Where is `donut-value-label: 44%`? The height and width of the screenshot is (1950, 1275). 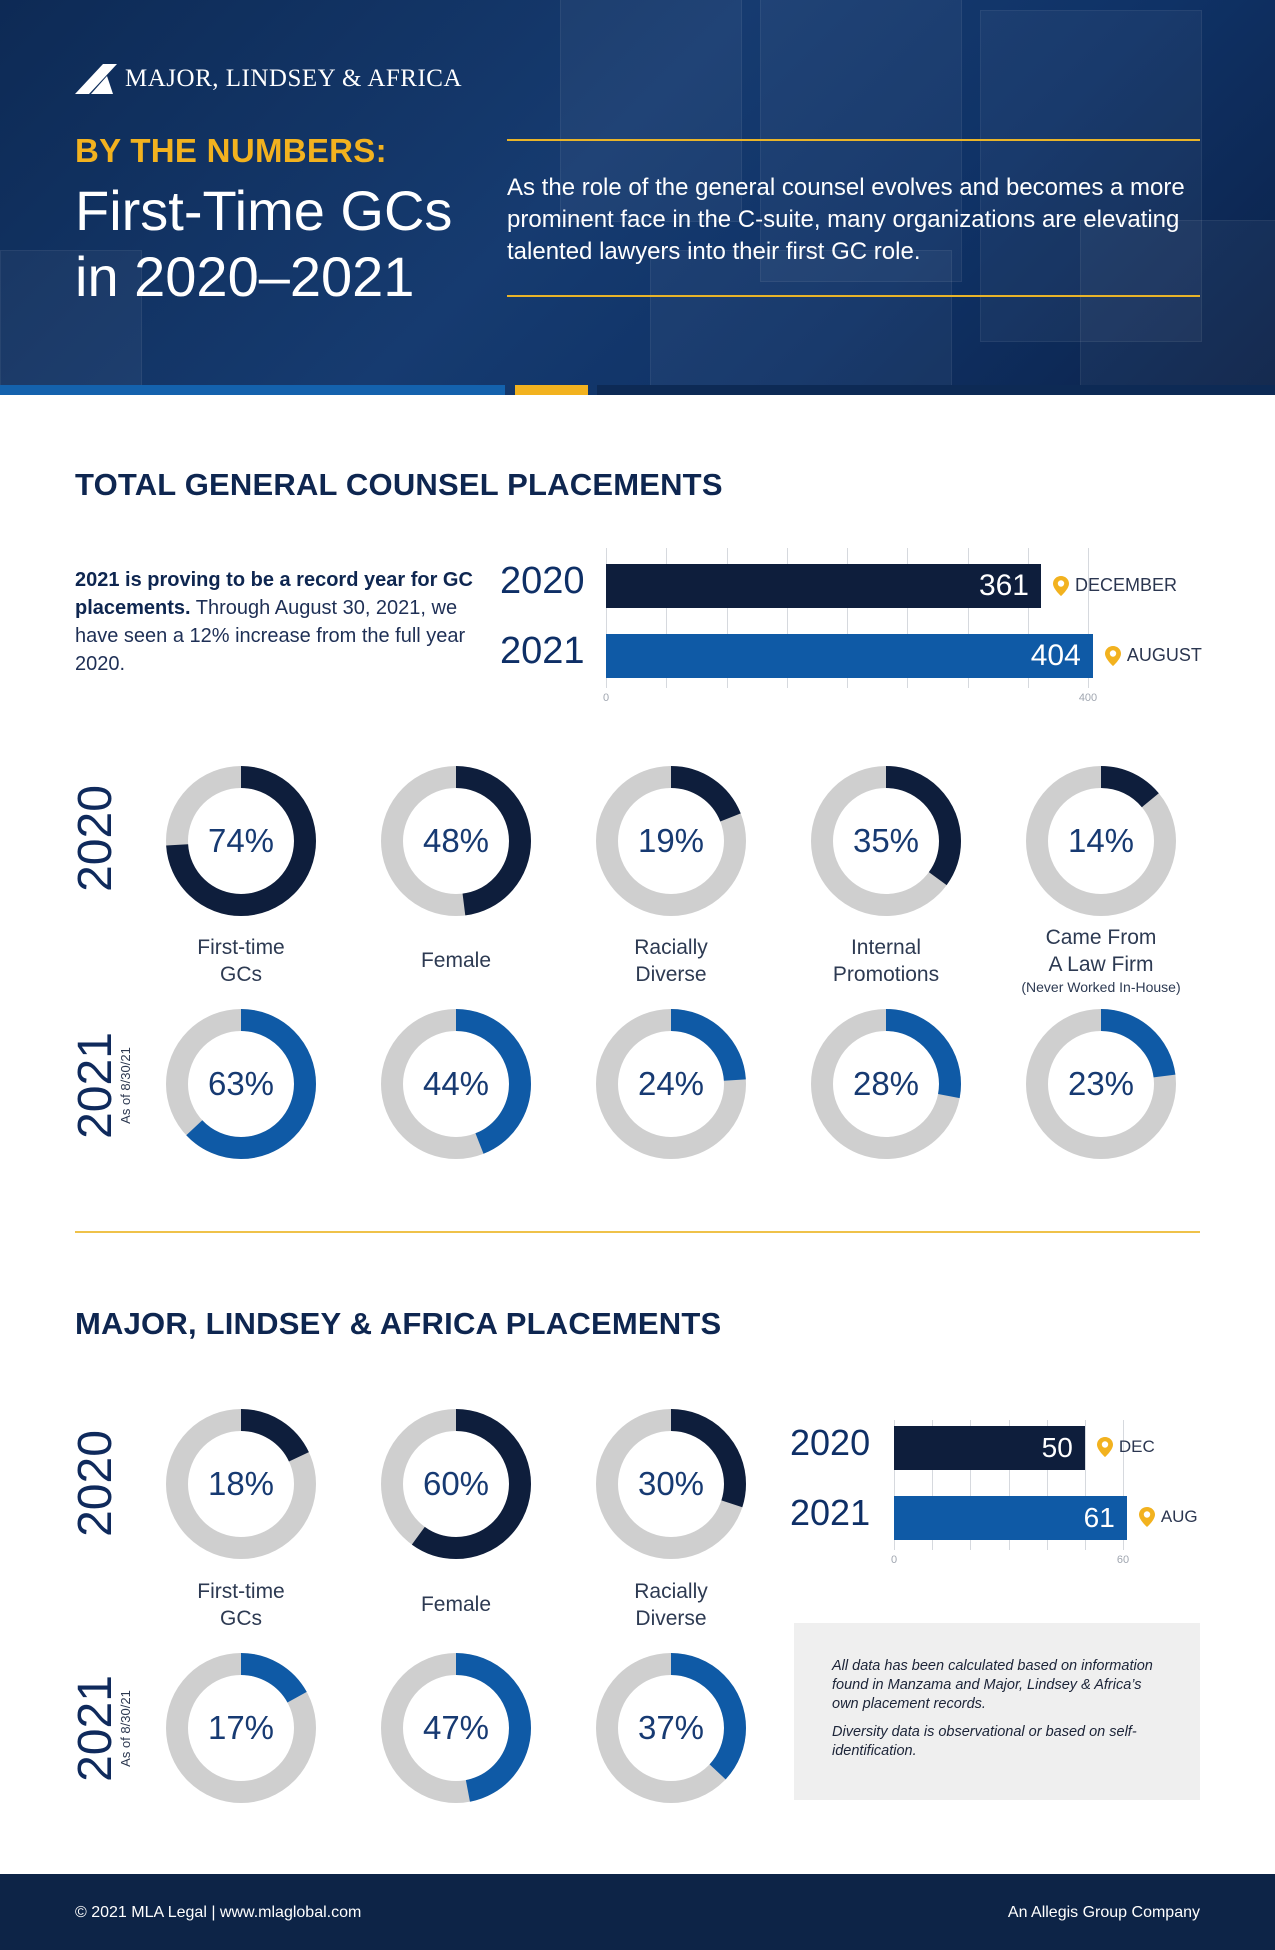 donut-value-label: 44% is located at coordinates (456, 1083).